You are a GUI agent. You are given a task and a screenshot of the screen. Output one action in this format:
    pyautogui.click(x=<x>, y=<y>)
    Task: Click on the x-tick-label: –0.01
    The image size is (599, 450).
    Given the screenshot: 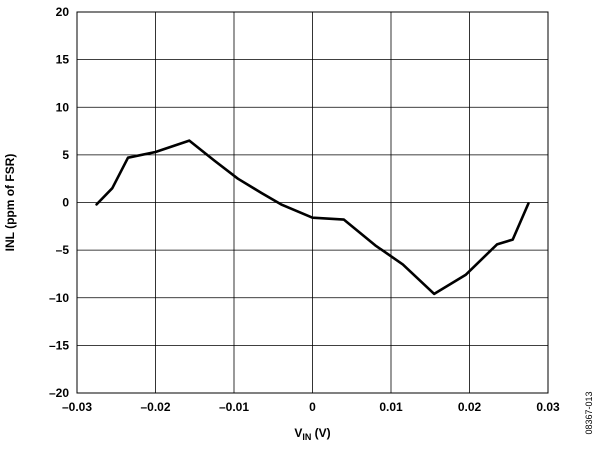 What is the action you would take?
    pyautogui.click(x=234, y=407)
    